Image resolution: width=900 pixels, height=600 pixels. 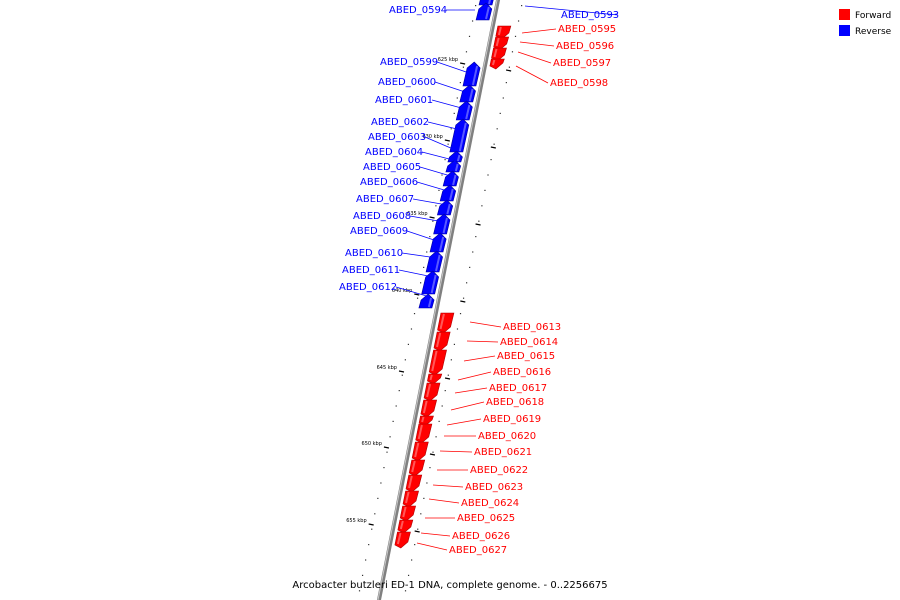 I want to click on gene-label: ABED_0594, so click(x=418, y=10).